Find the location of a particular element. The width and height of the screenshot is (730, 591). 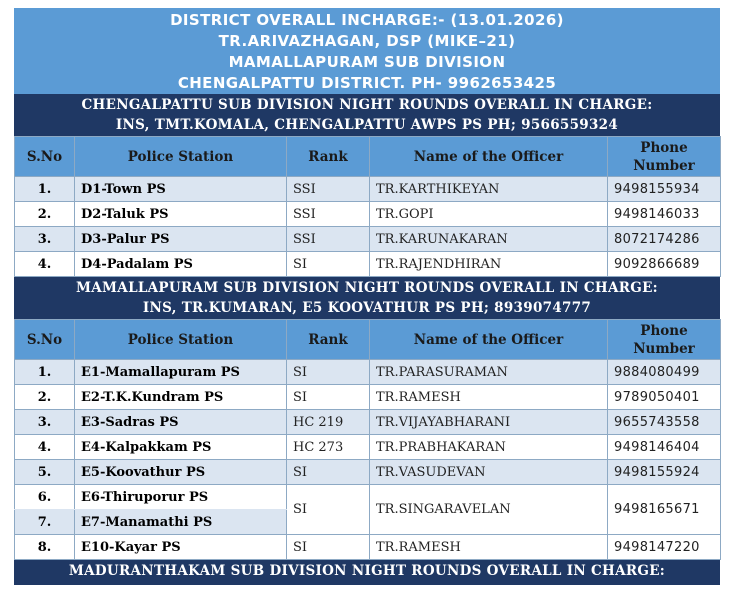

banner-subdivision-line: MAMALLAPURAM SUB DIVISION is located at coordinates (367, 62).